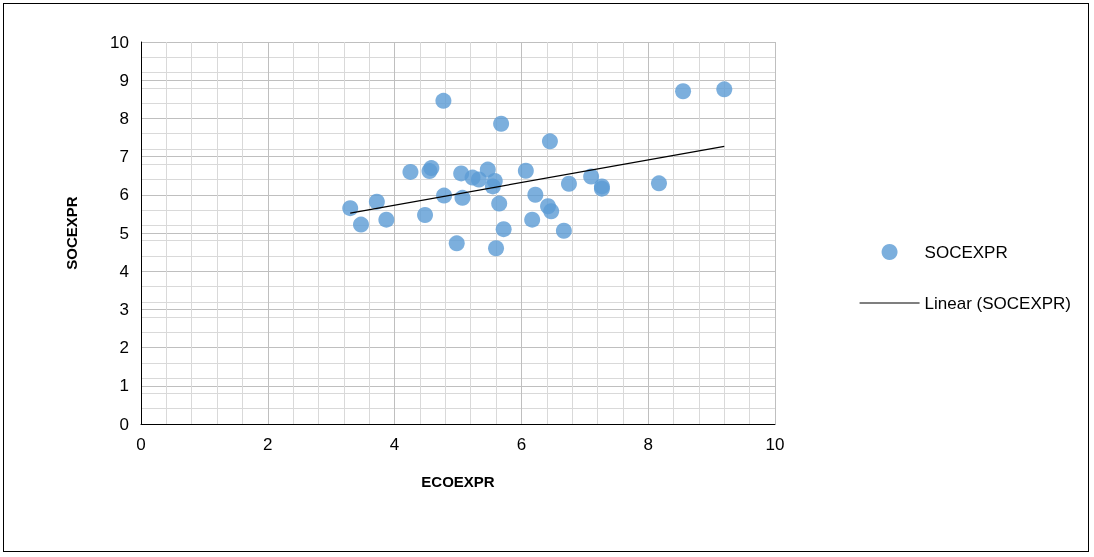  What do you see at coordinates (119, 42) in the screenshot?
I see `y-tick-label: 10` at bounding box center [119, 42].